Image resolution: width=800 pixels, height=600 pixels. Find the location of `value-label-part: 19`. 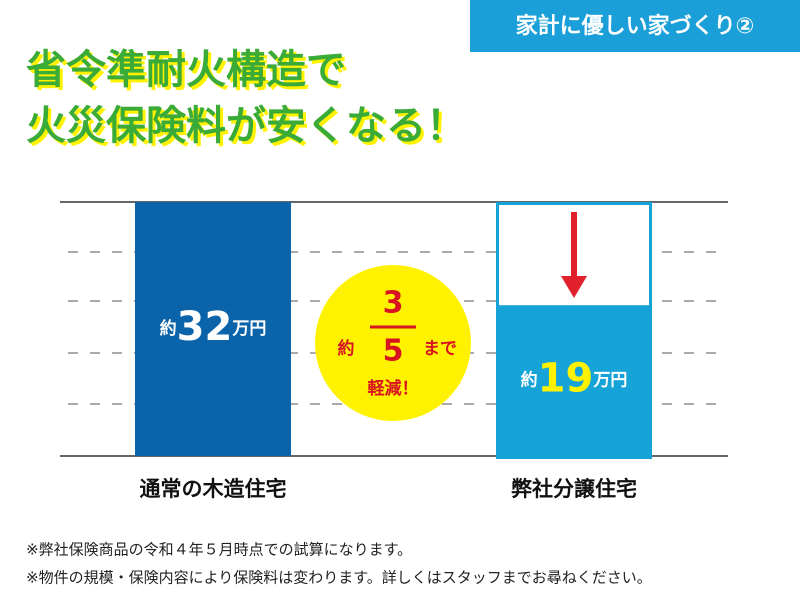

value-label-part: 19 is located at coordinates (566, 379).